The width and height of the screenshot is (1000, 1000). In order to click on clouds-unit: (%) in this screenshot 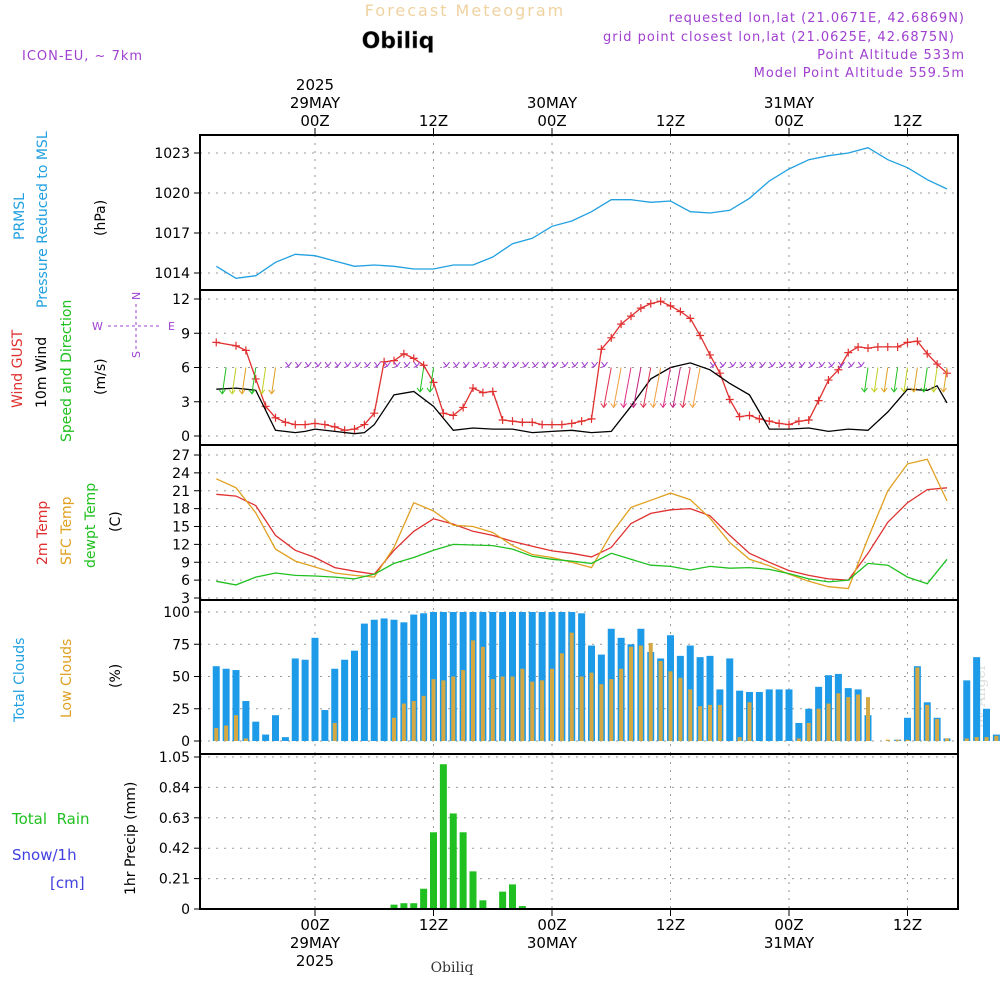, I will do `click(116, 676)`.